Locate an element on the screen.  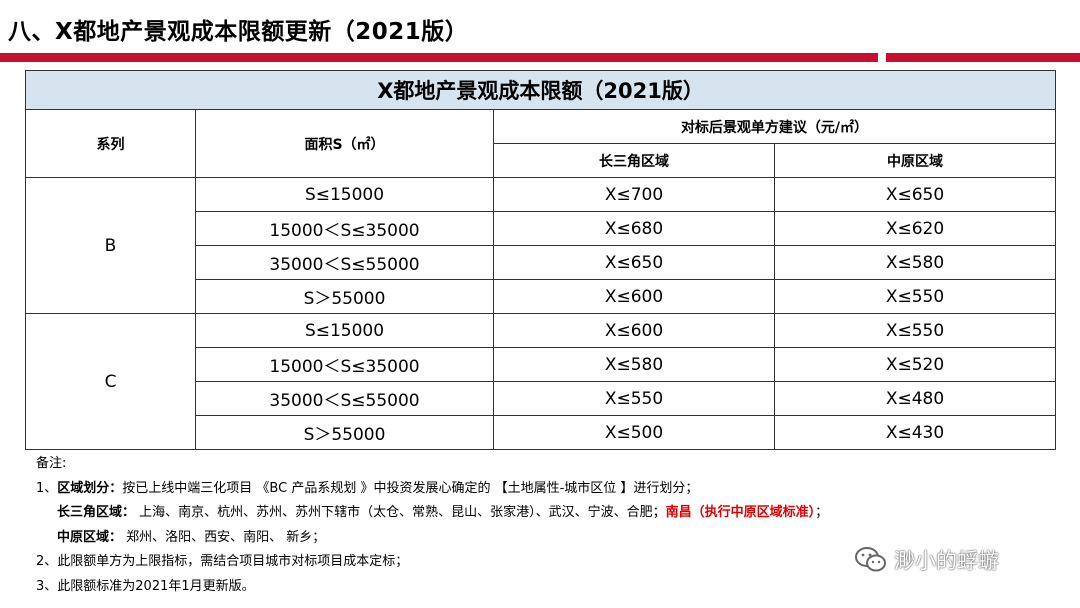
series-cell-b: B is located at coordinates (110, 245).